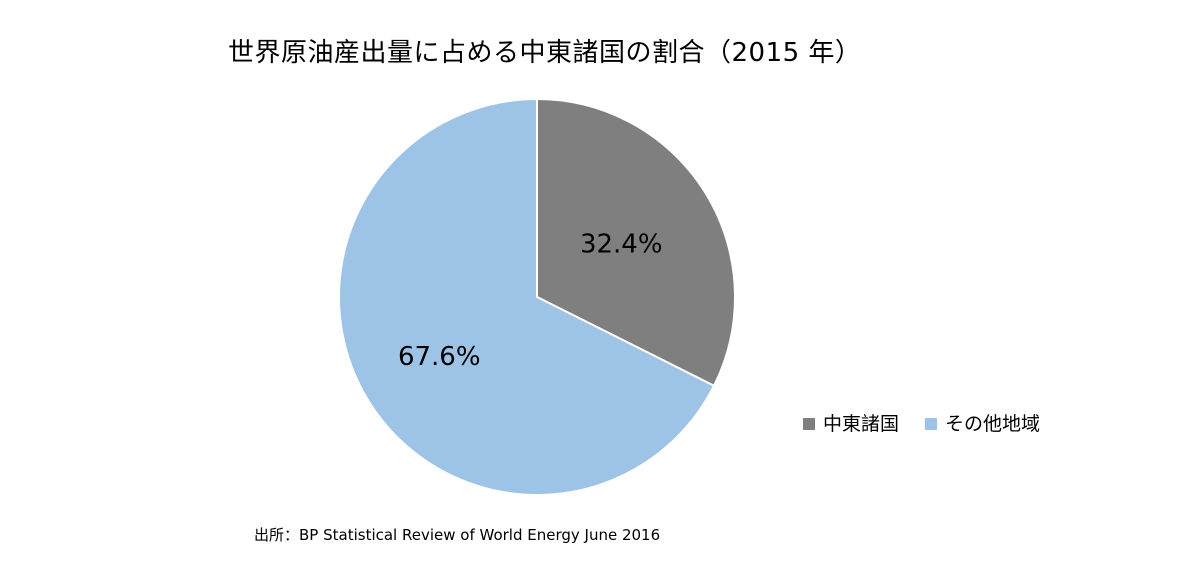 This screenshot has width=1200, height=571. I want to click on legend-label-middle-east: 中東諸国, so click(861, 424).